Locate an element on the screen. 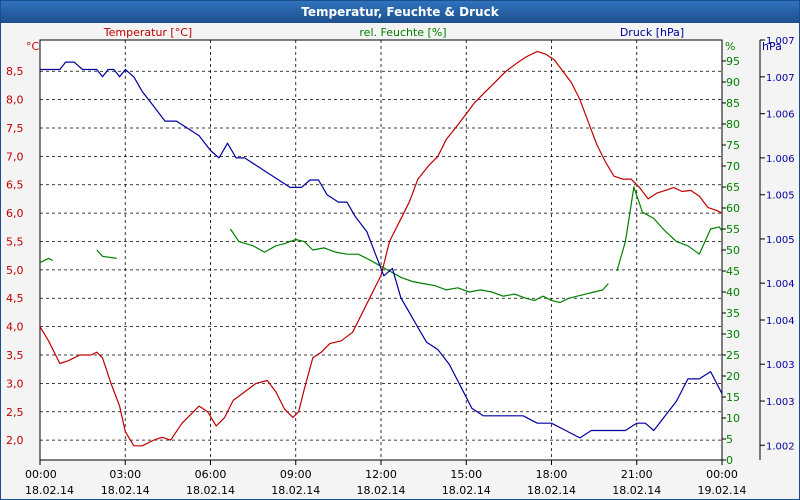 This screenshot has height=500, width=800. humidity-tick-label: 70 is located at coordinates (733, 166).